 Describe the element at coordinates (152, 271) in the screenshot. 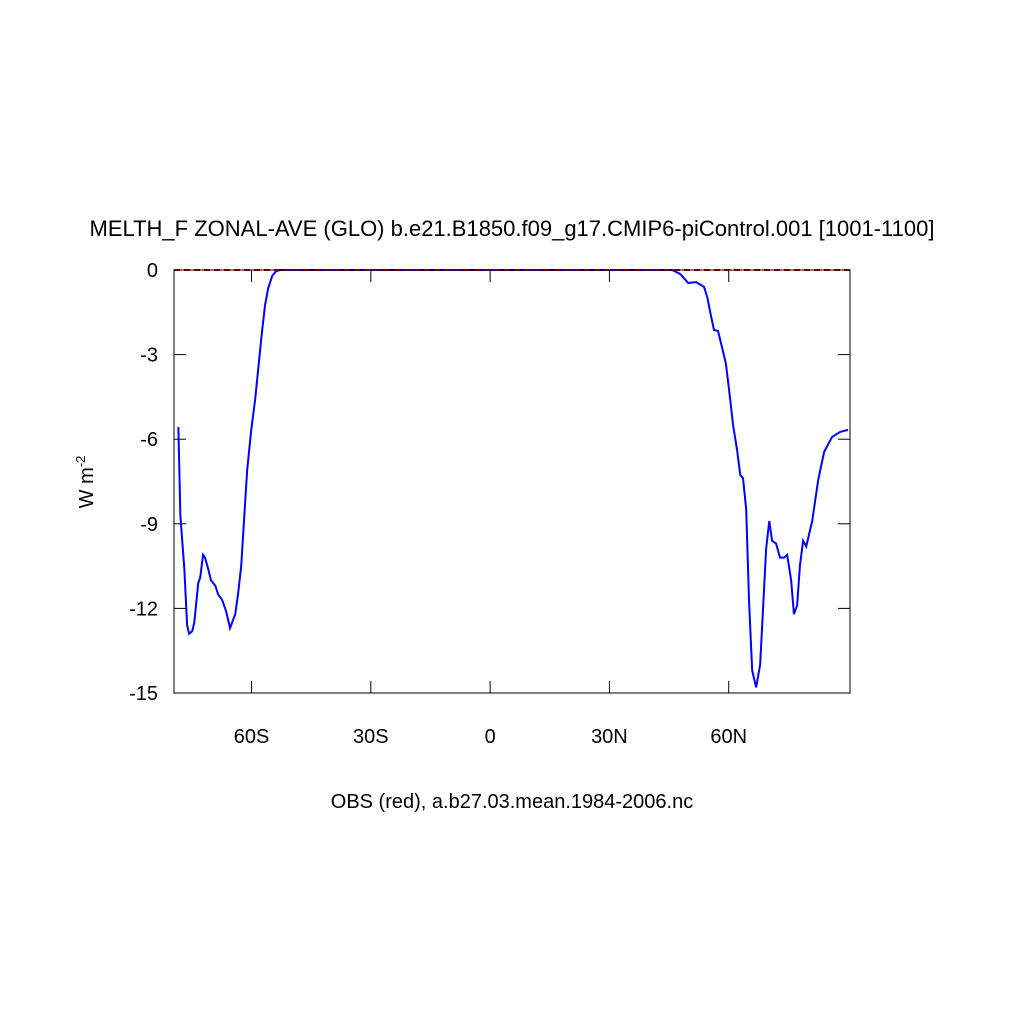

I see `y-tick-label: 0` at that location.